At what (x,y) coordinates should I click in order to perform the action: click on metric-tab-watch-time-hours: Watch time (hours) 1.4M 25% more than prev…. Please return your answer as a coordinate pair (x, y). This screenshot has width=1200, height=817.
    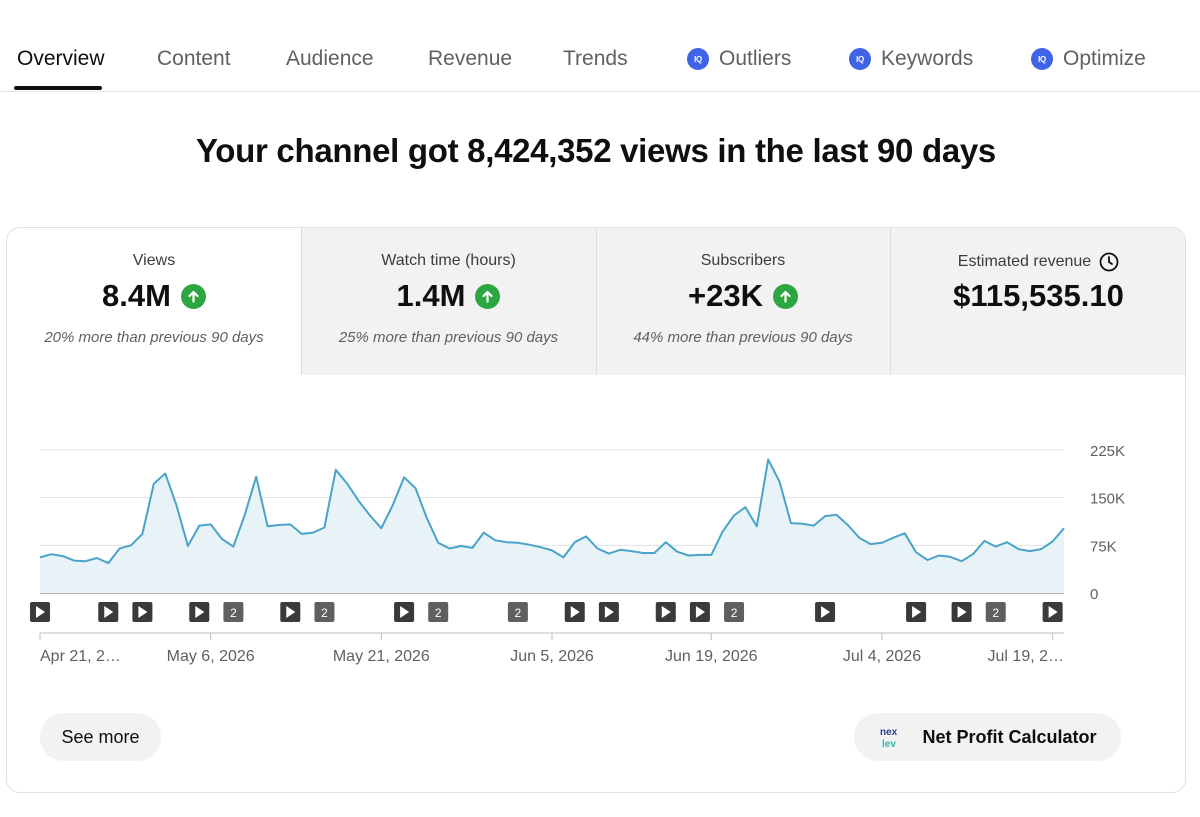
    Looking at the image, I should click on (448, 301).